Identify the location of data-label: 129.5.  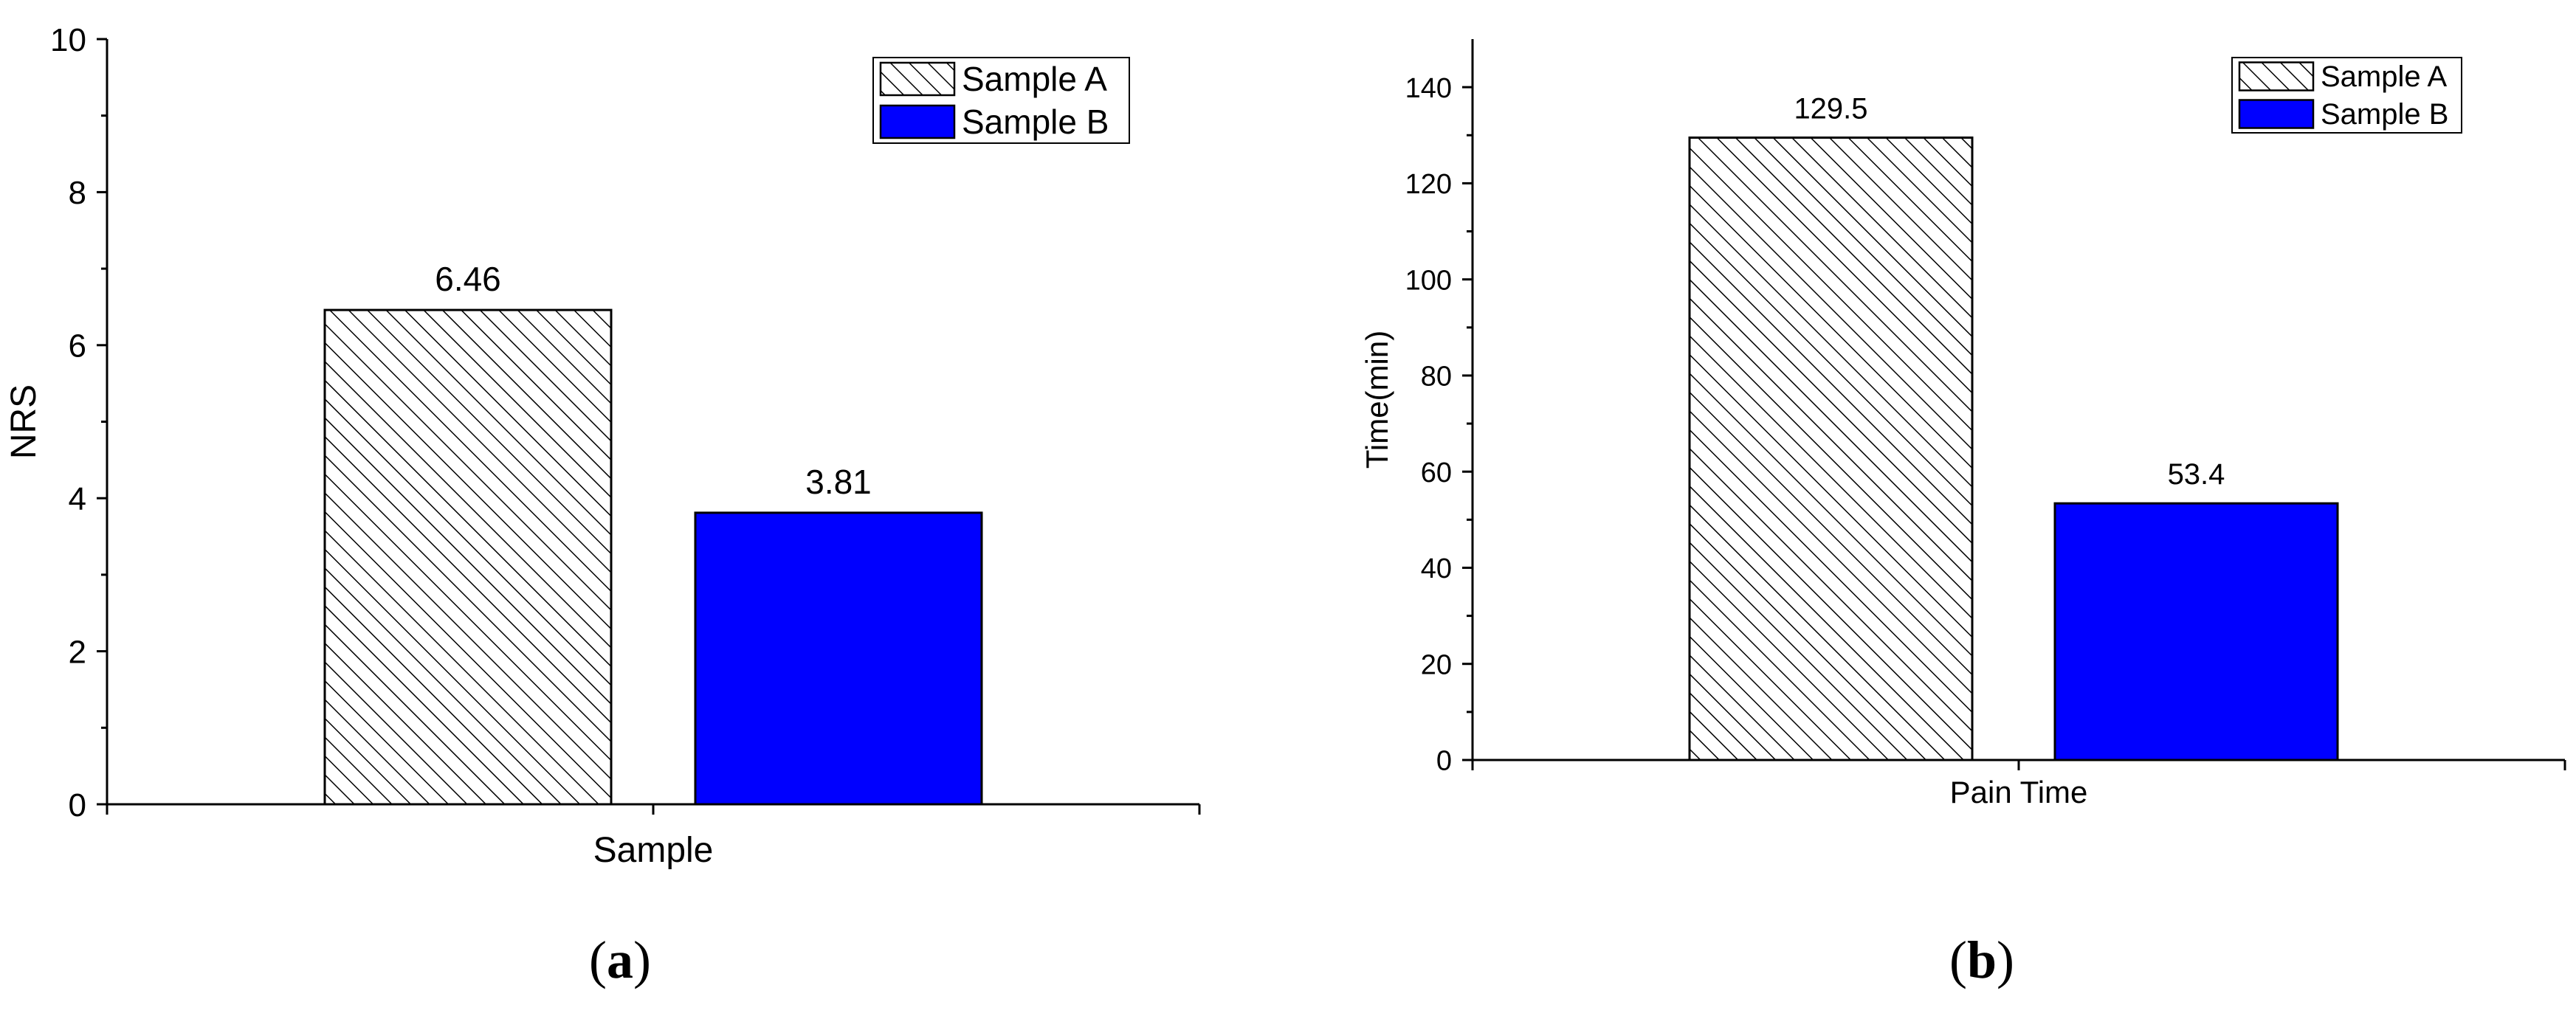
(1831, 109).